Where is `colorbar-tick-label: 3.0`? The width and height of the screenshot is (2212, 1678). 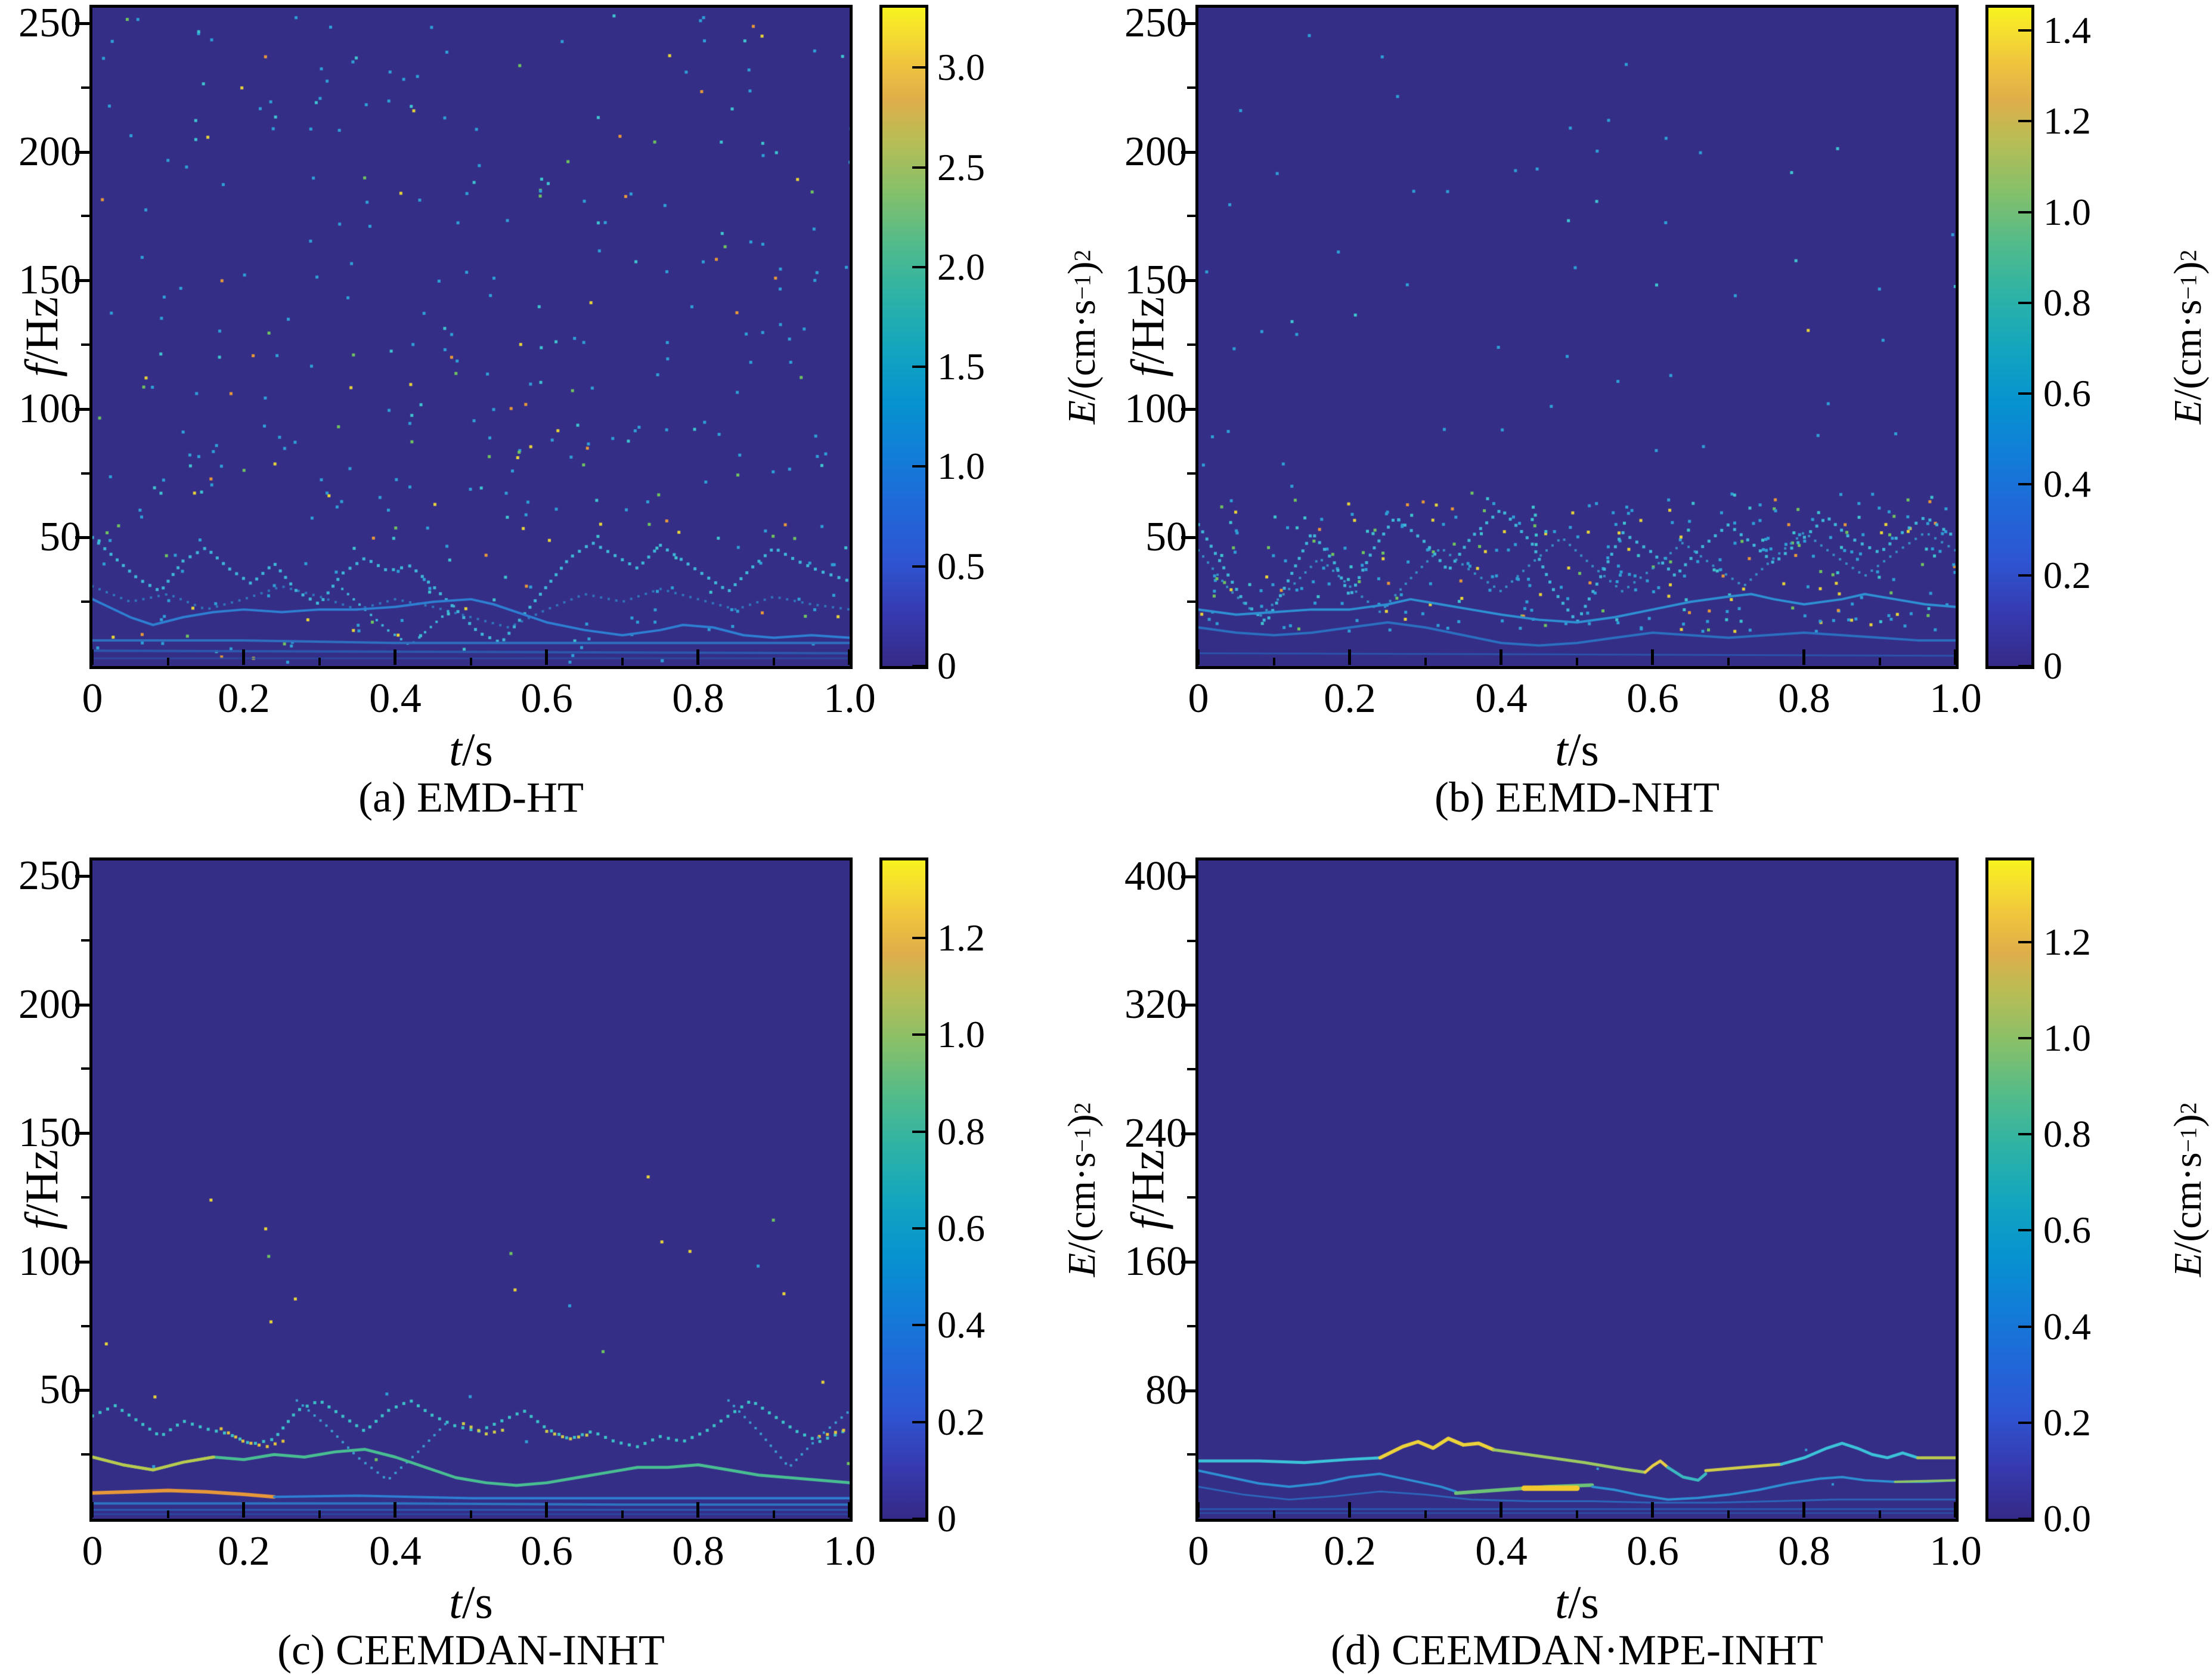
colorbar-tick-label: 3.0 is located at coordinates (961, 67).